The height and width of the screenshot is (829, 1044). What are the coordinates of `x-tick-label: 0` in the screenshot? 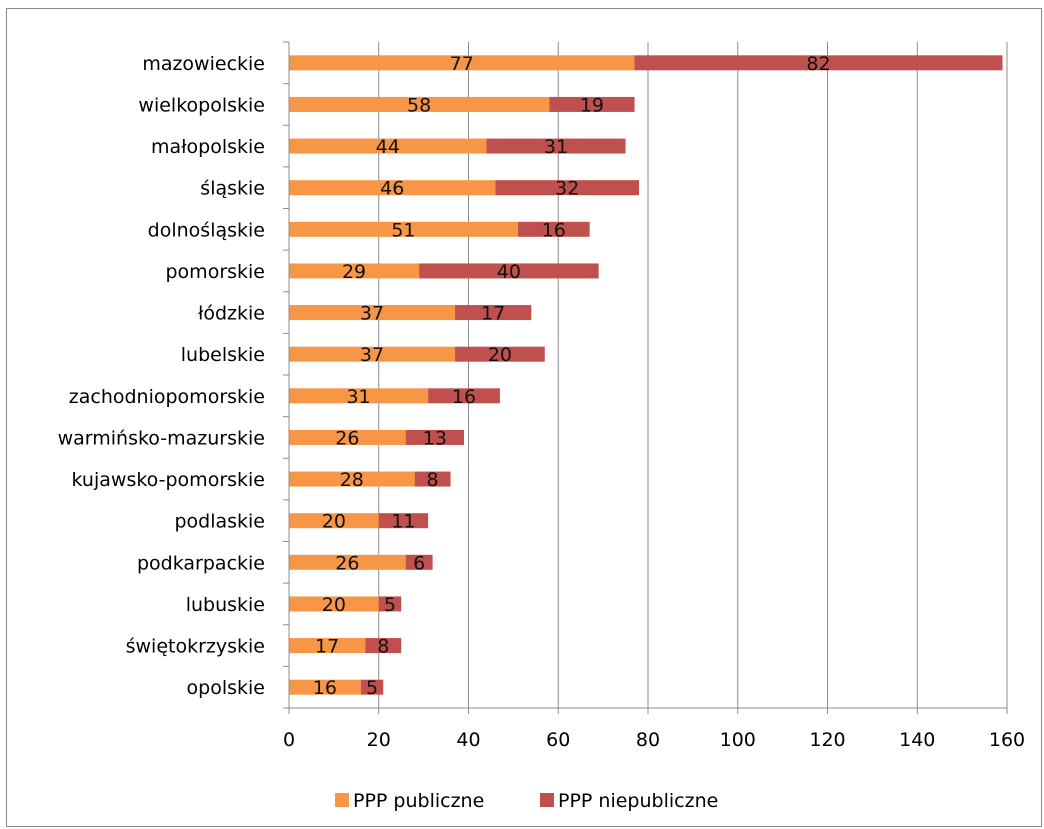 It's located at (289, 740).